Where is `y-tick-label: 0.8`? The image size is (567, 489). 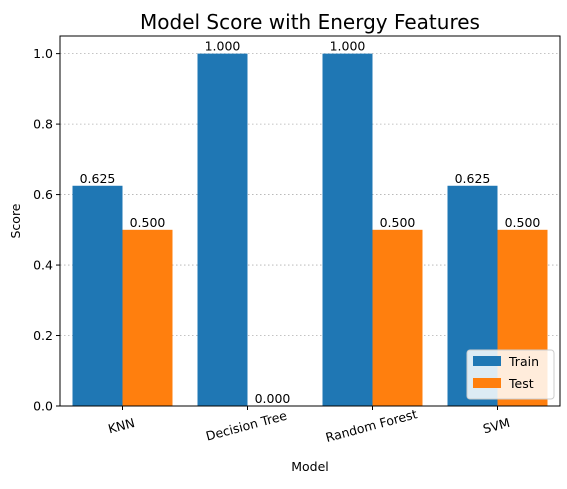
y-tick-label: 0.8 is located at coordinates (43, 124).